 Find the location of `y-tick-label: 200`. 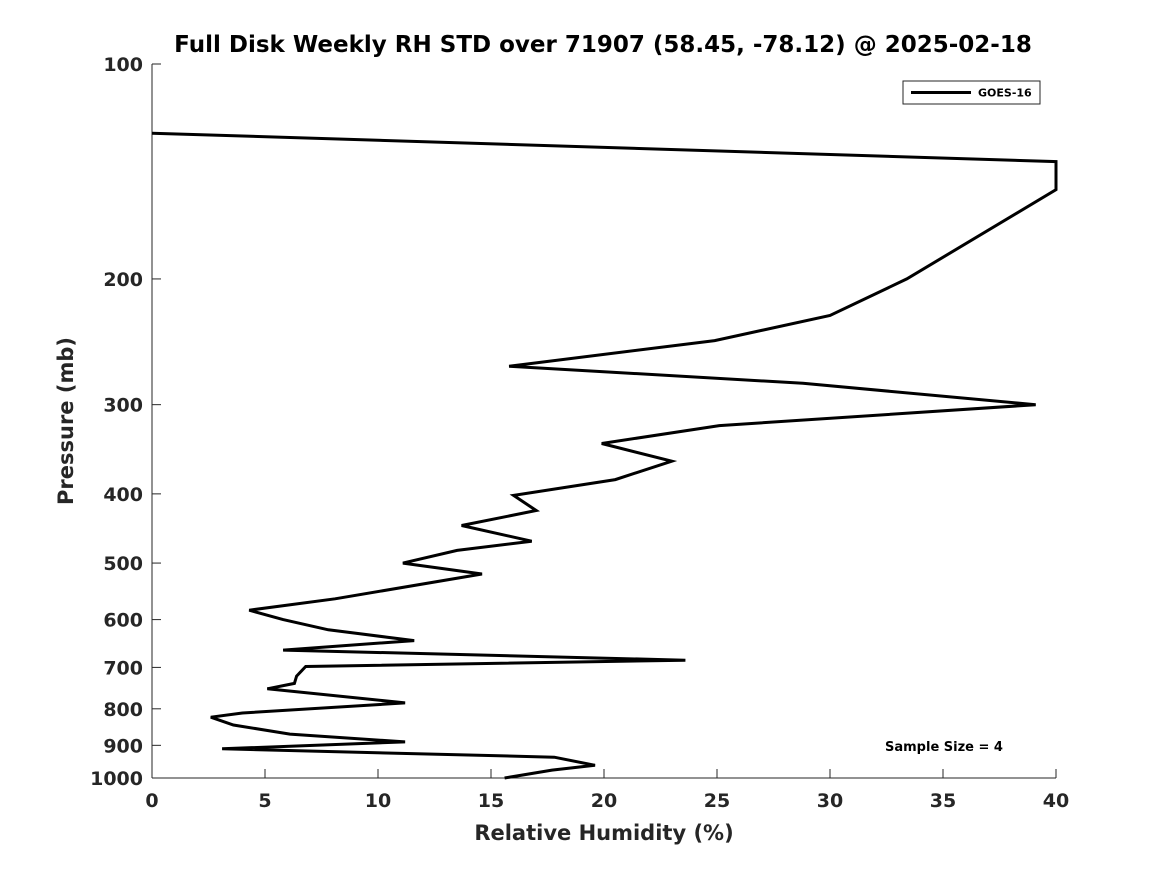

y-tick-label: 200 is located at coordinates (123, 280).